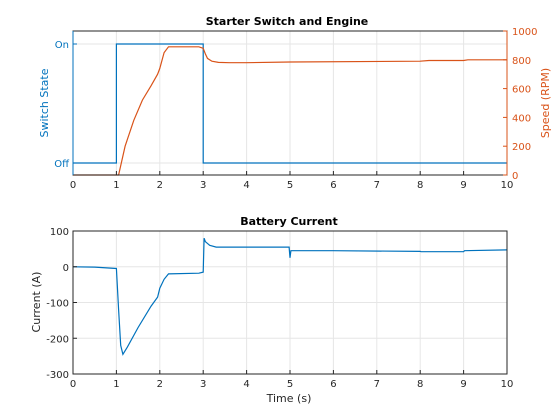 The height and width of the screenshot is (420, 560). I want to click on top-left-y-tick-label: On, so click(62, 45).